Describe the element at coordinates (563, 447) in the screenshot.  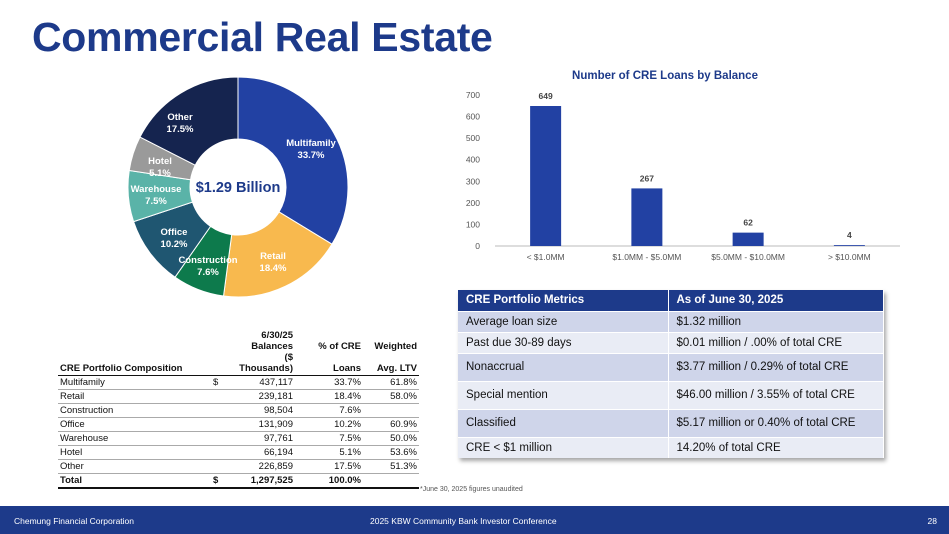
I see `metric-label: CRE < $1 million` at that location.